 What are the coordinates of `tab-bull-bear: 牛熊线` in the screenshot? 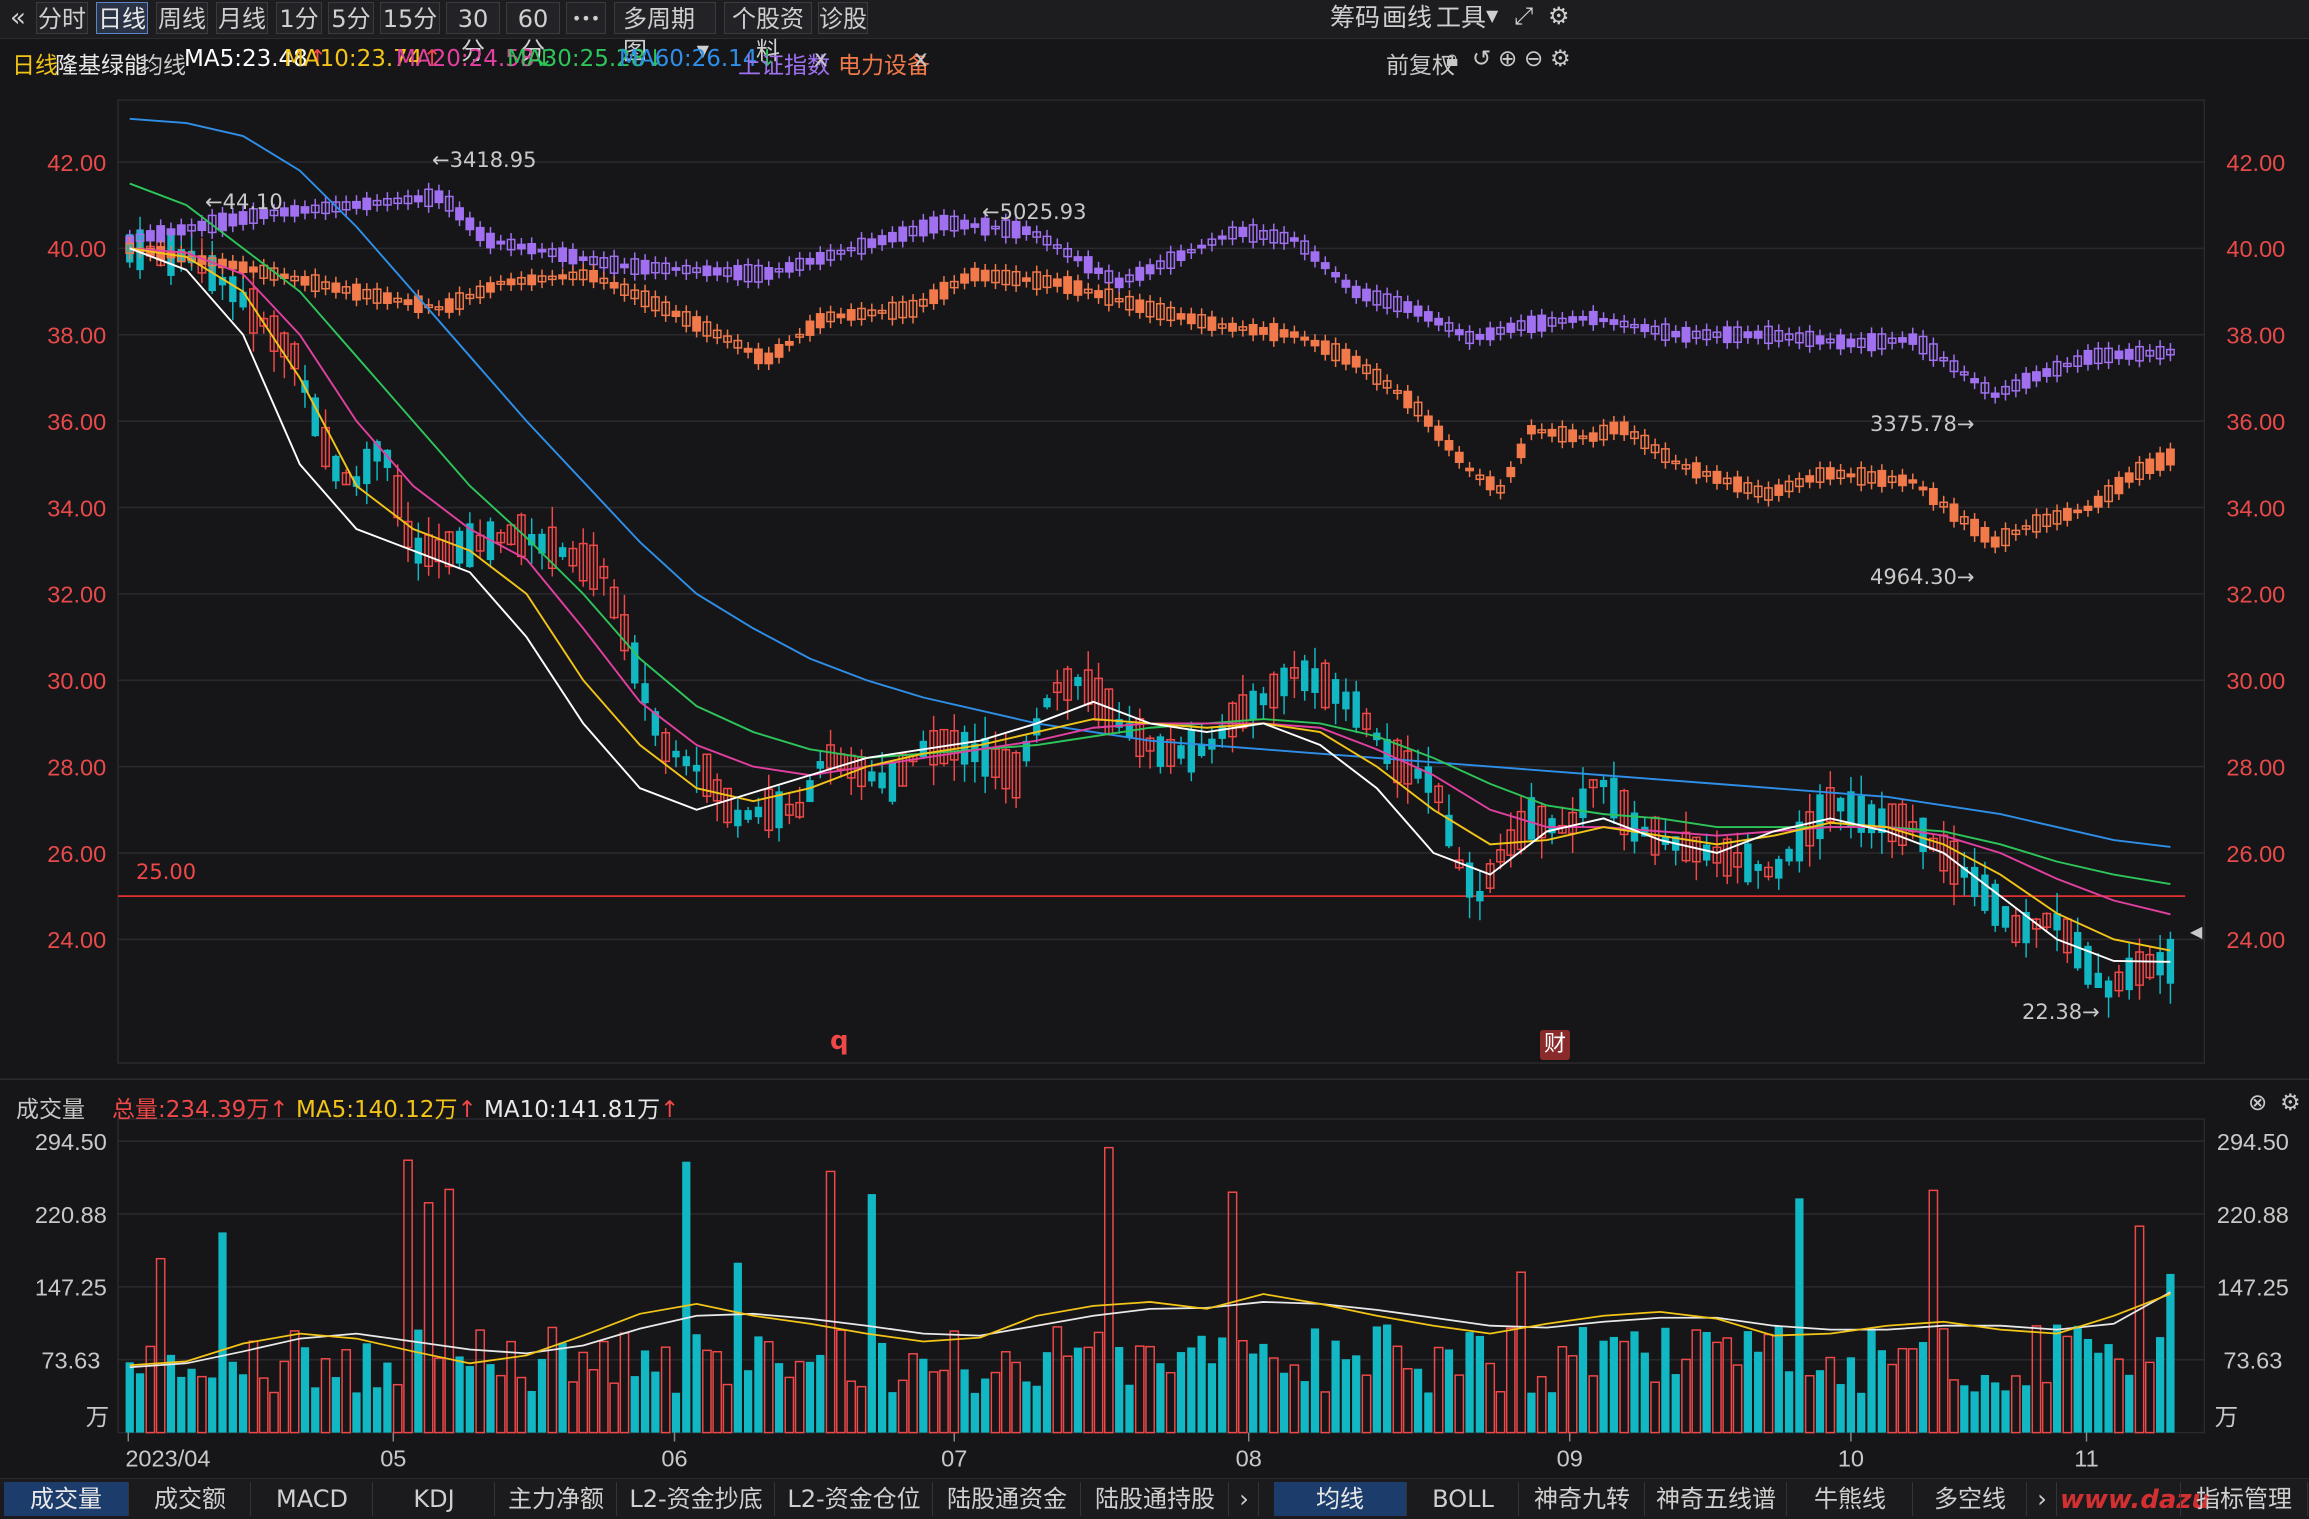 It's located at (1850, 1499).